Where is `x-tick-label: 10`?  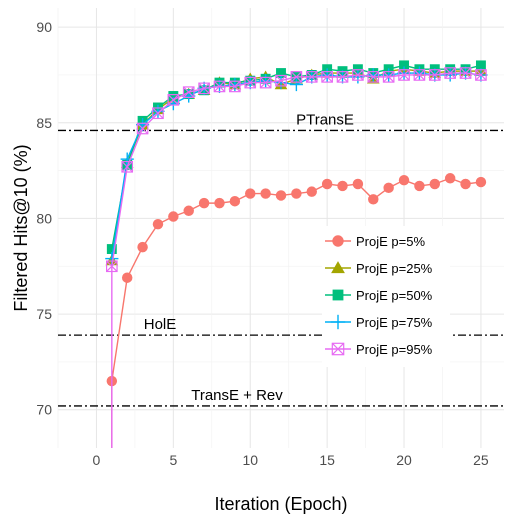
x-tick-label: 10 is located at coordinates (250, 460).